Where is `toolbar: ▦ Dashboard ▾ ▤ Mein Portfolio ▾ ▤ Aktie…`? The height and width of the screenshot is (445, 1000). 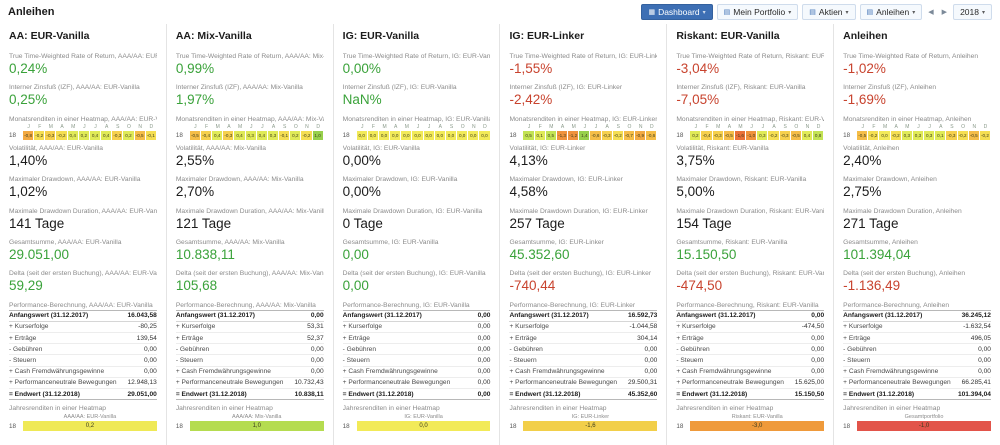
toolbar: ▦ Dashboard ▾ ▤ Mein Portfolio ▾ ▤ Aktie… is located at coordinates (816, 12).